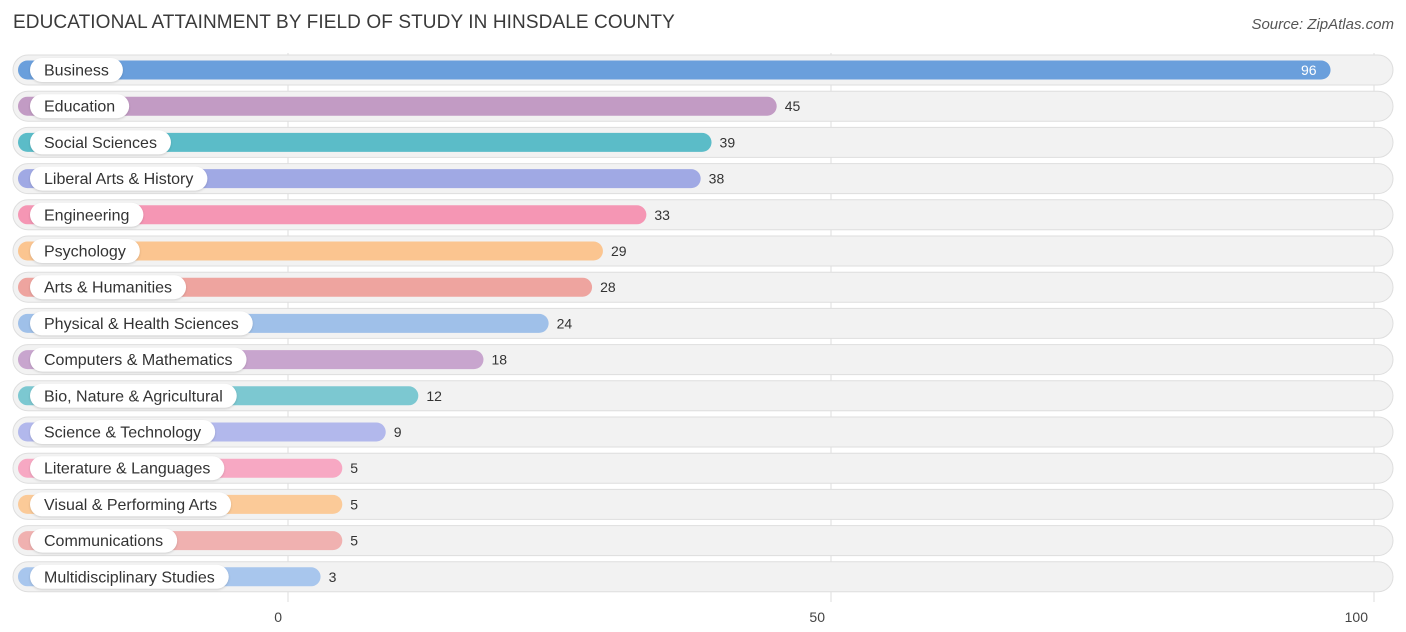 Image resolution: width=1406 pixels, height=632 pixels. I want to click on category-label: Science & Technology, so click(122, 433).